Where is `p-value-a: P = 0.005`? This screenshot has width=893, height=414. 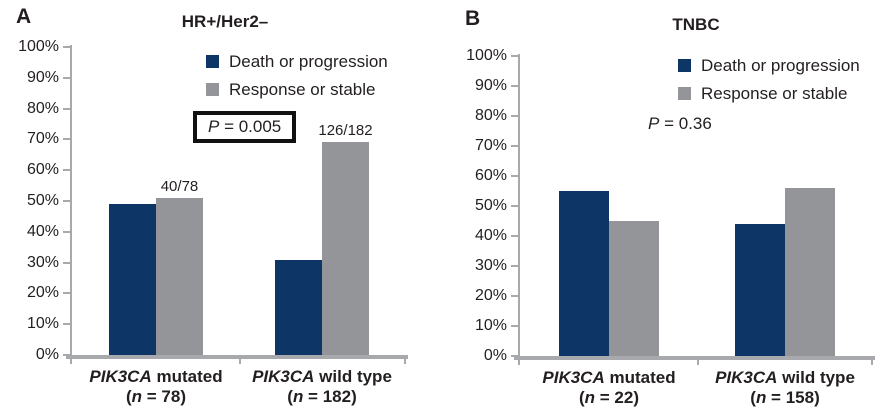
p-value-a: P = 0.005 is located at coordinates (245, 127).